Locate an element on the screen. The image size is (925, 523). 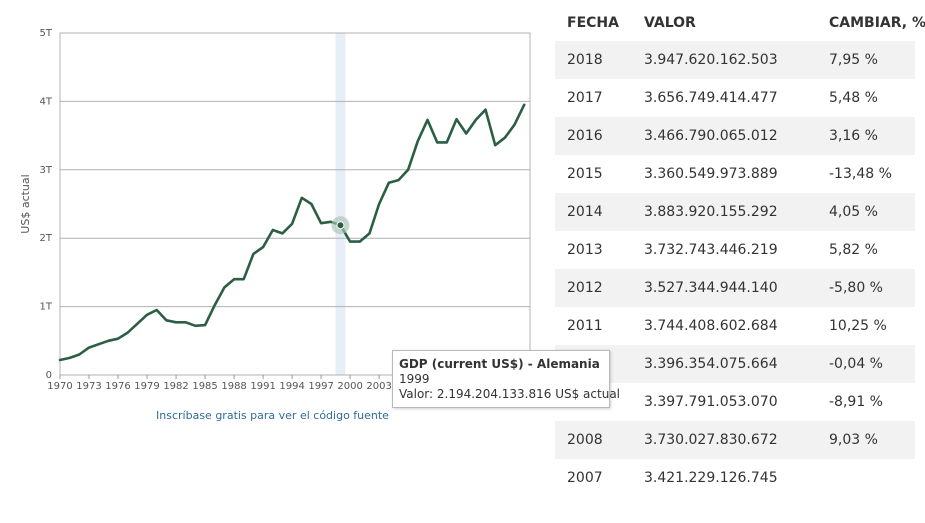
cell-date: 2013 is located at coordinates (593, 250).